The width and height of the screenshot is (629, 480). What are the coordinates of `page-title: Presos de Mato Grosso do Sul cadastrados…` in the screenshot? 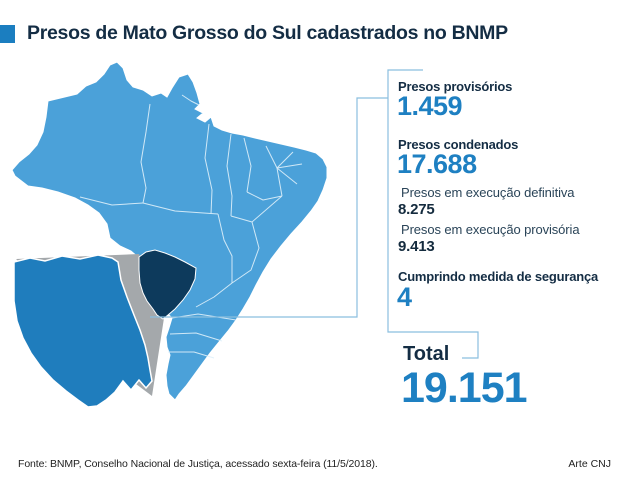 It's located at (267, 33).